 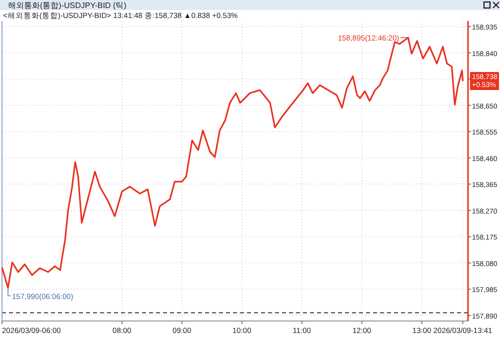 What do you see at coordinates (67, 5) in the screenshot?
I see `chart-title: 해외통화(통합)-USDJPY-BID (틱)` at bounding box center [67, 5].